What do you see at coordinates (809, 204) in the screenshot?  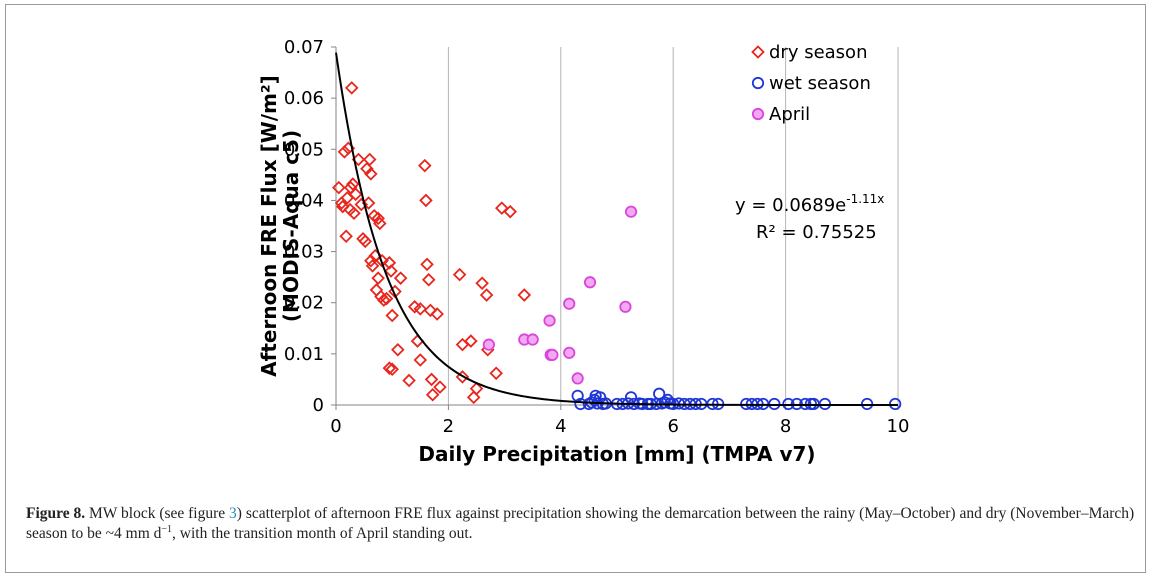 I see `trendline-equation: y = 0.0689e-1.11x` at bounding box center [809, 204].